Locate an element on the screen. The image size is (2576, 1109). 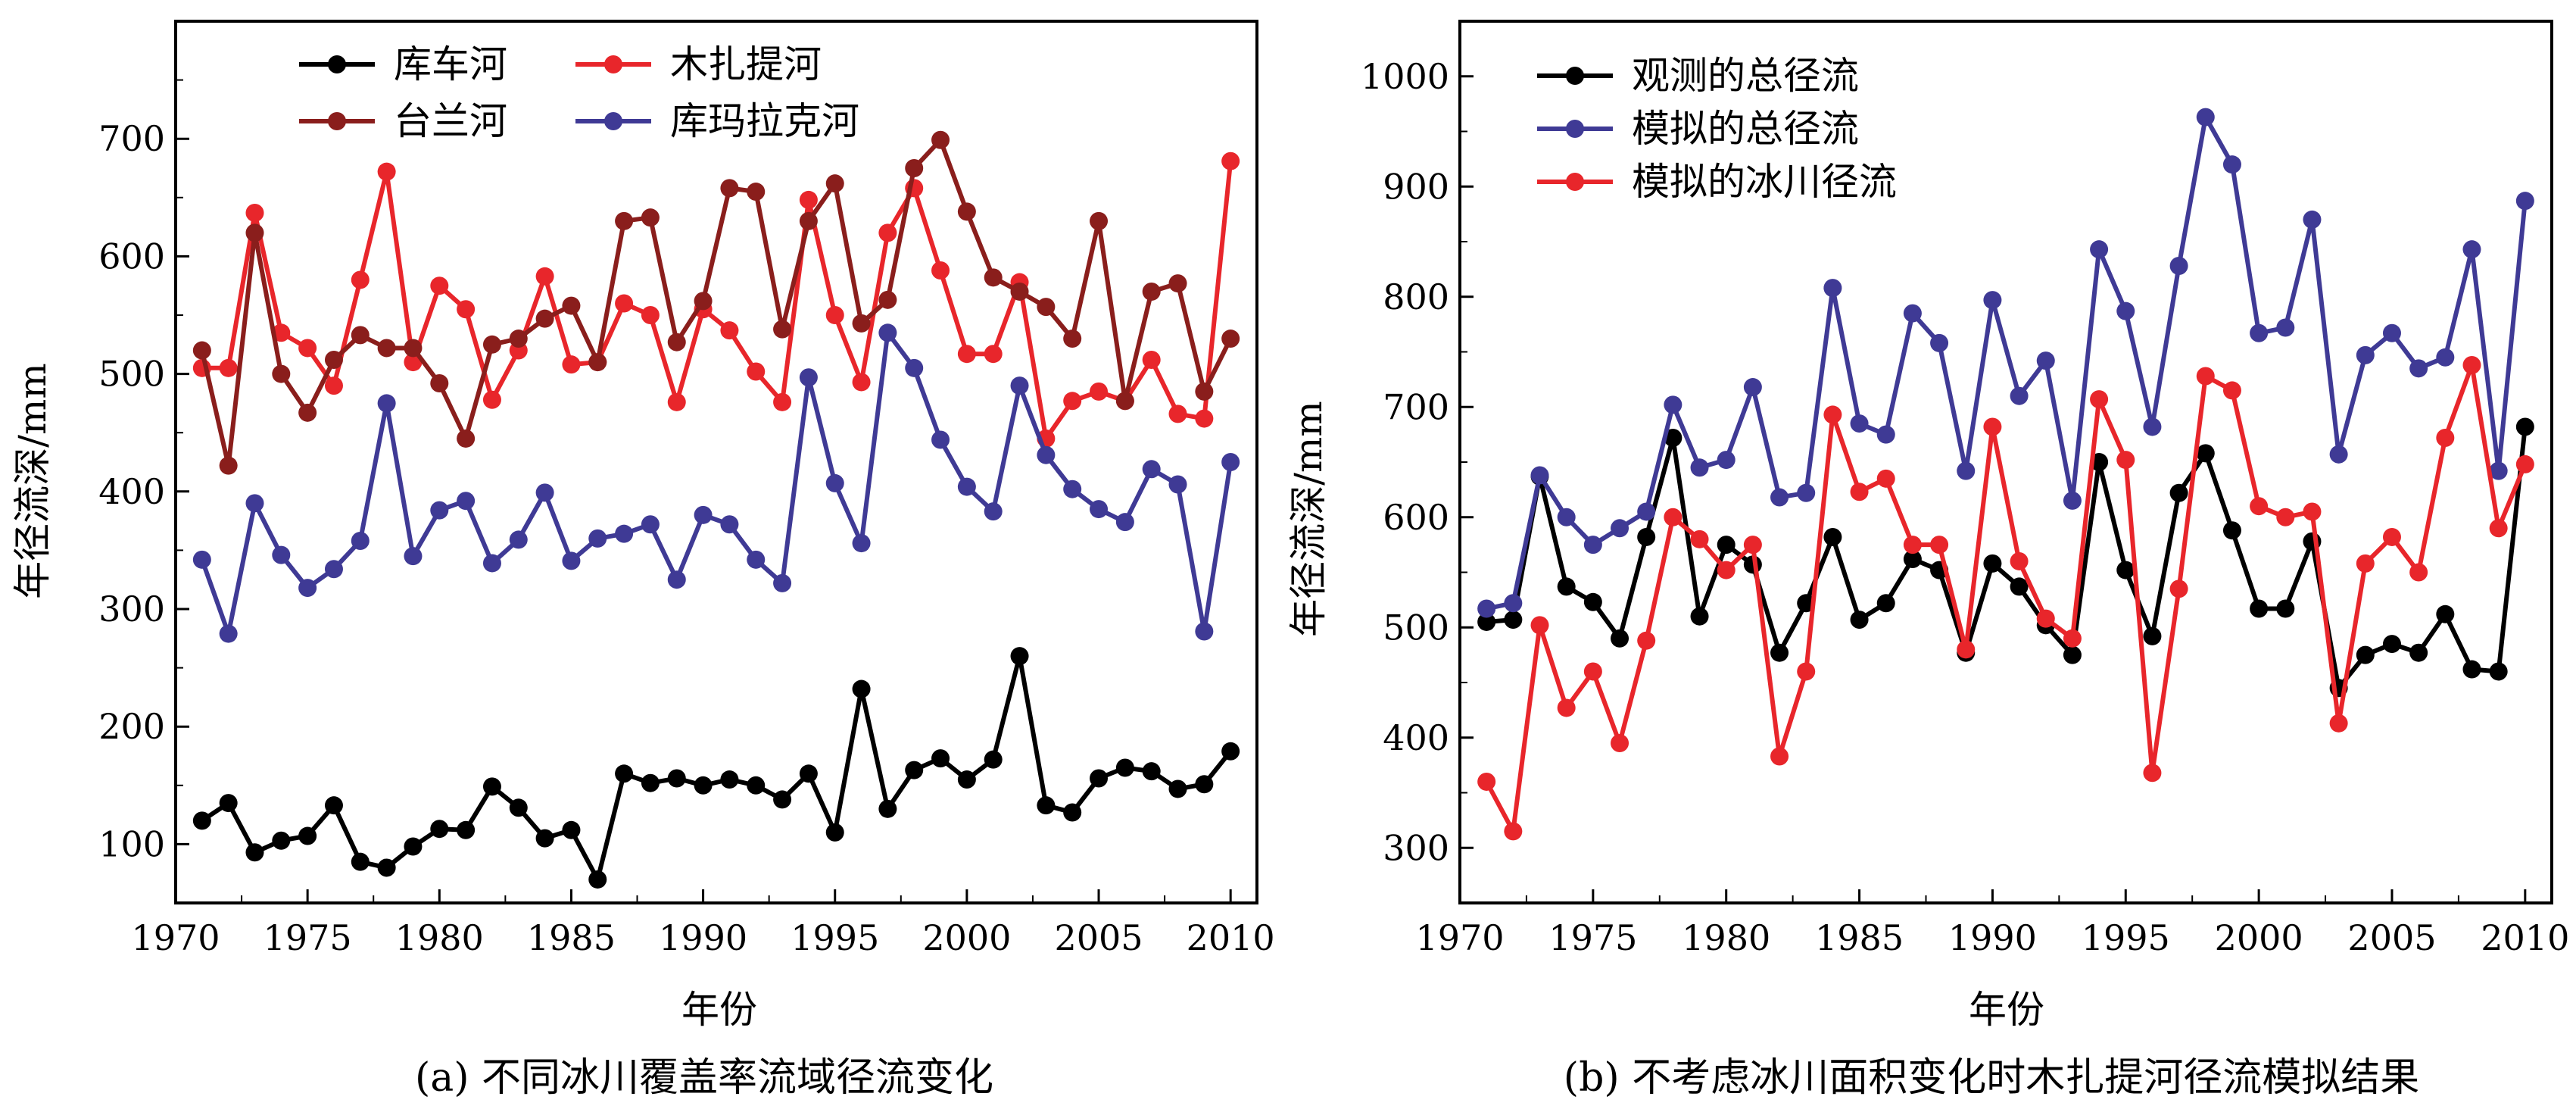
series-line is located at coordinates (717, 768).